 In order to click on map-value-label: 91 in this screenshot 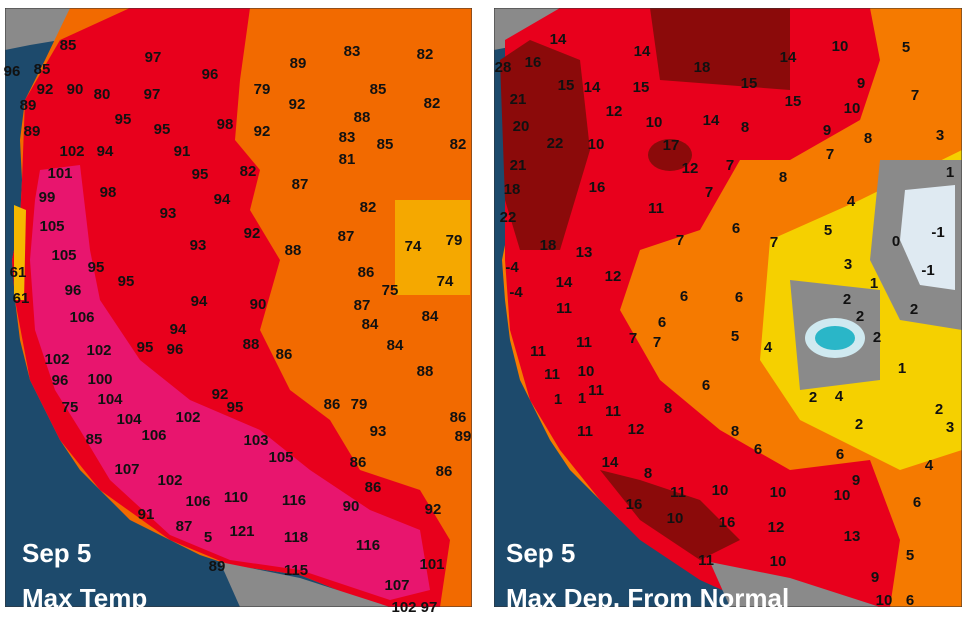, I will do `click(146, 514)`.